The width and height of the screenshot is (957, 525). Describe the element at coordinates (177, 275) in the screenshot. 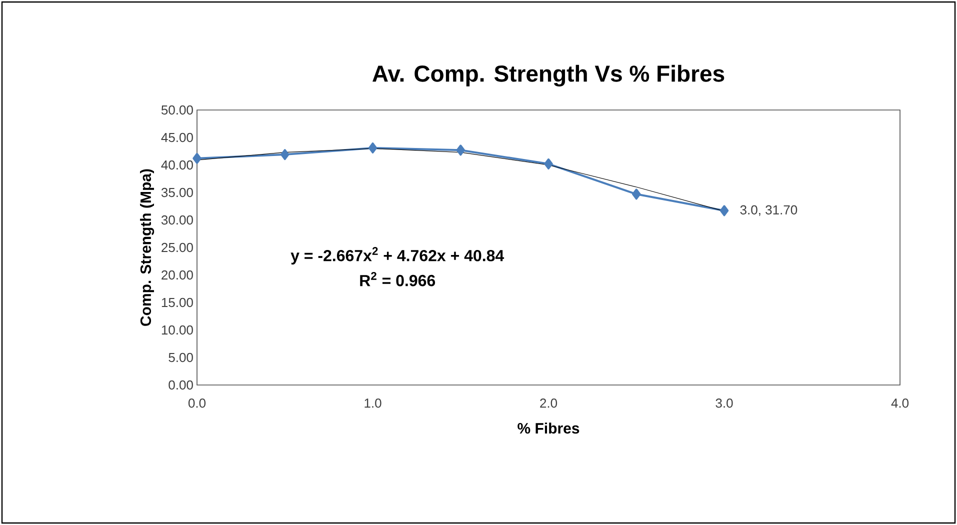

I see `y-tick-label: 20.00` at that location.